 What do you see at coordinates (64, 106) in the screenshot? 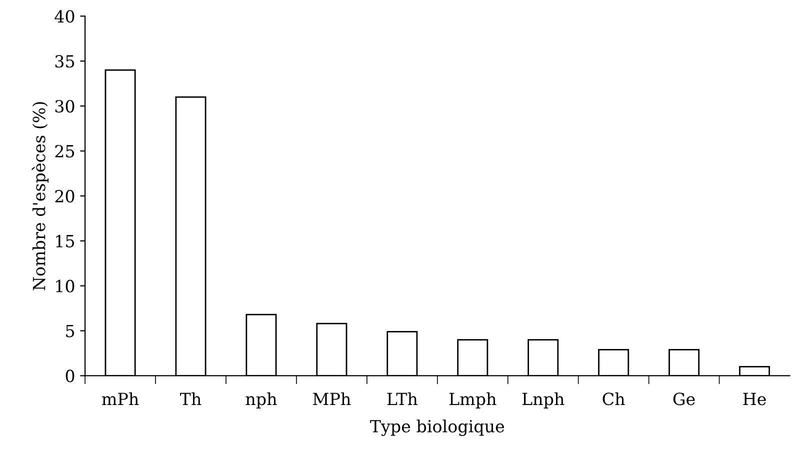
I see `y-tick-label: 30` at bounding box center [64, 106].